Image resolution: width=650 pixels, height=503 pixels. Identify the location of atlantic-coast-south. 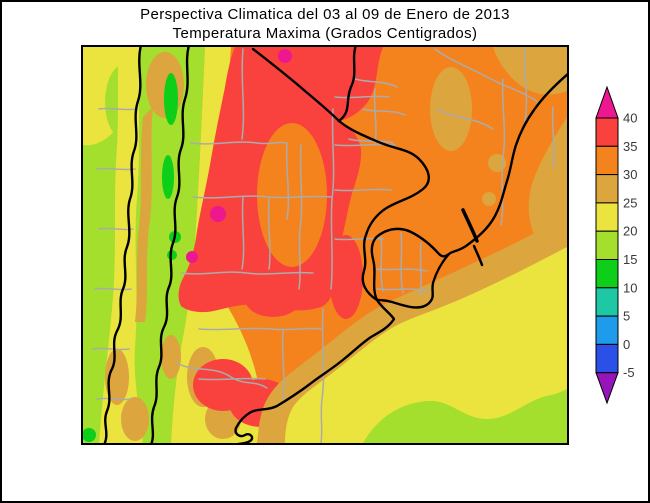
(315, 370).